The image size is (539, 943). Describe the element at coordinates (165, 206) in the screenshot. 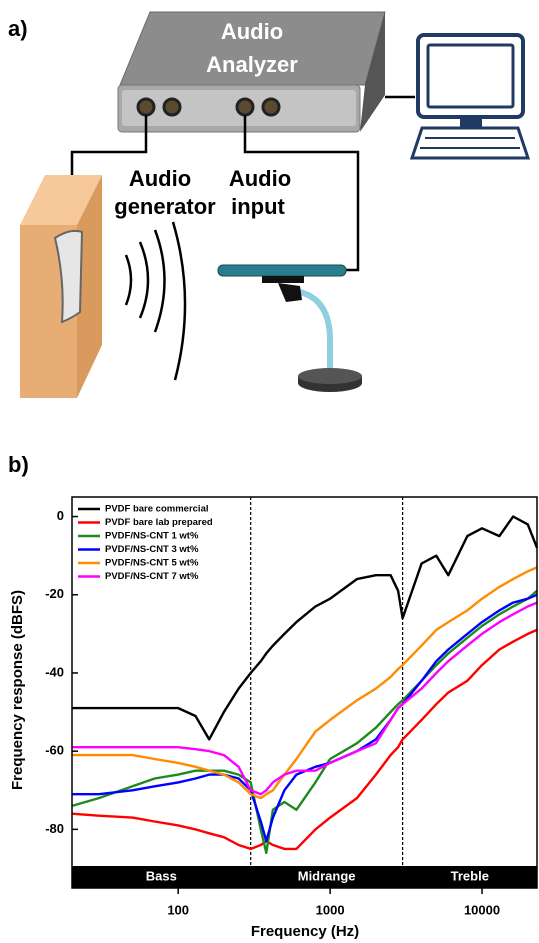

I see `generator-label: generator` at that location.